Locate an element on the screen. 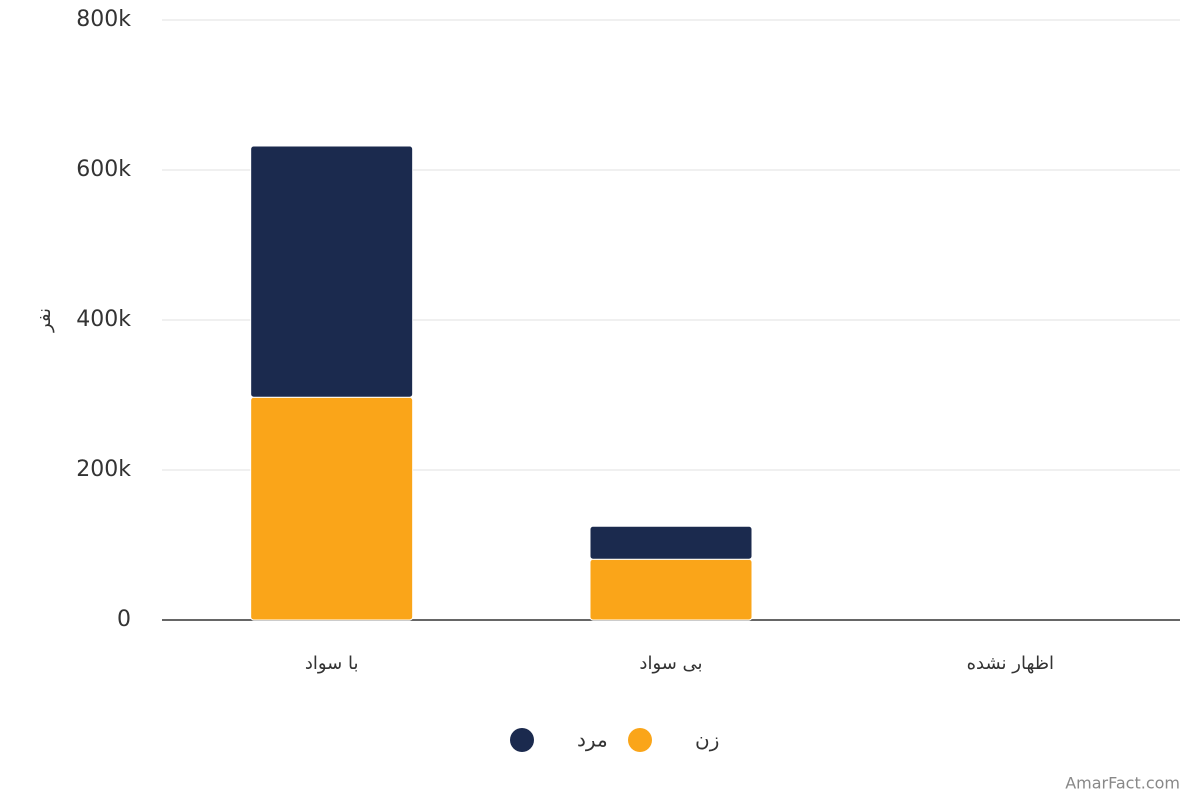 The image size is (1200, 800). y-axis-label: نفر is located at coordinates (44, 320).